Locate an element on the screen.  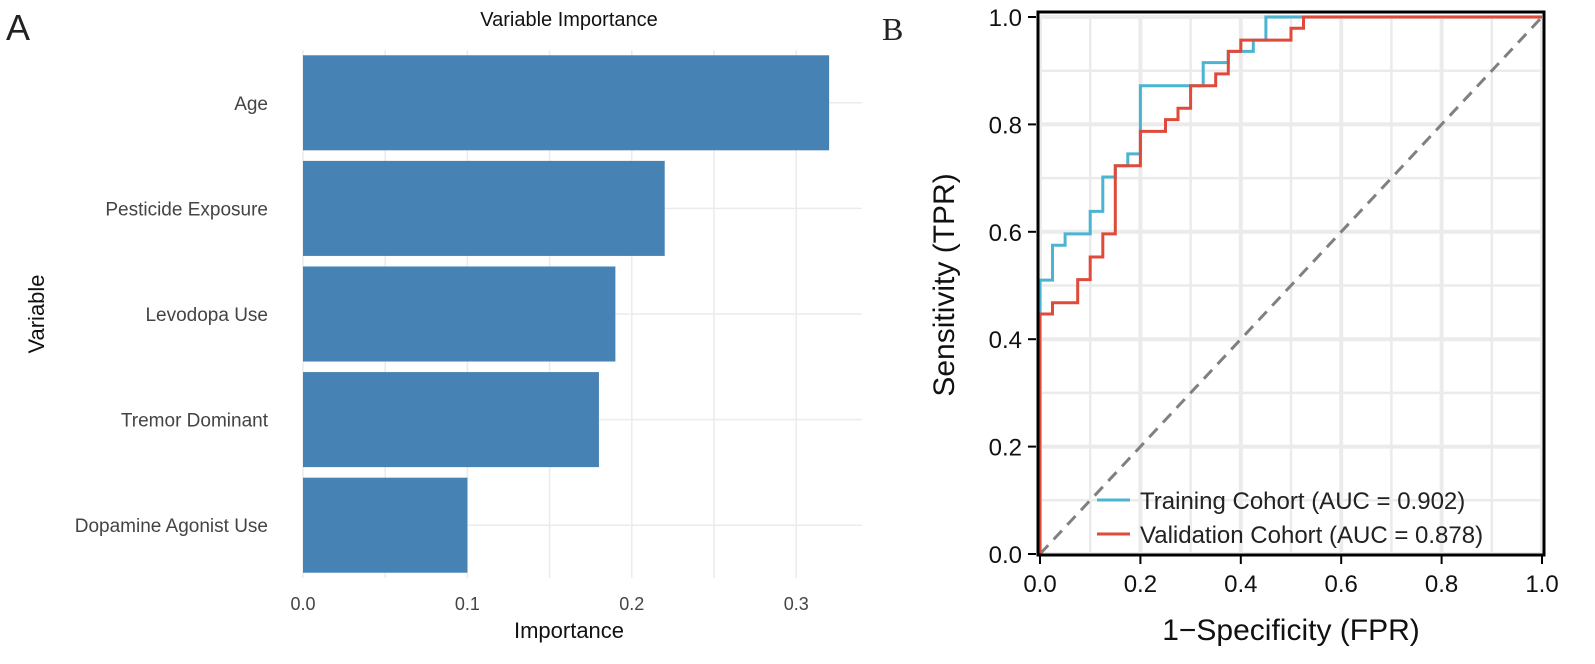
panel-b-x-tick-label: 0.6 is located at coordinates (1341, 584).